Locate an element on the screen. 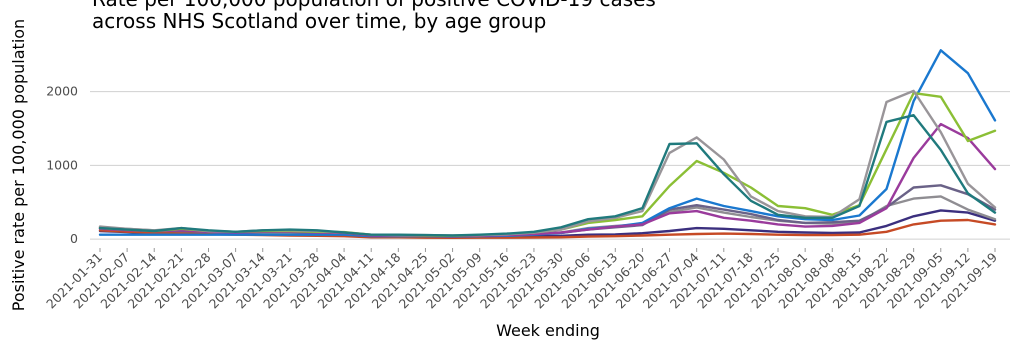 This screenshot has width=1010, height=343. y-tick-label: 1000 is located at coordinates (62, 164).